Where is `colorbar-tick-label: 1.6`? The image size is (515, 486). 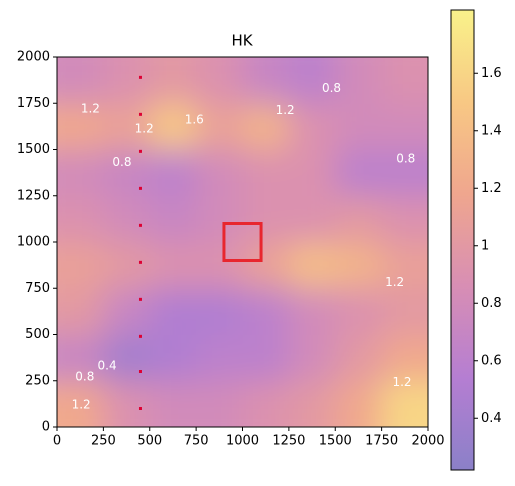 colorbar-tick-label: 1.6 is located at coordinates (491, 73).